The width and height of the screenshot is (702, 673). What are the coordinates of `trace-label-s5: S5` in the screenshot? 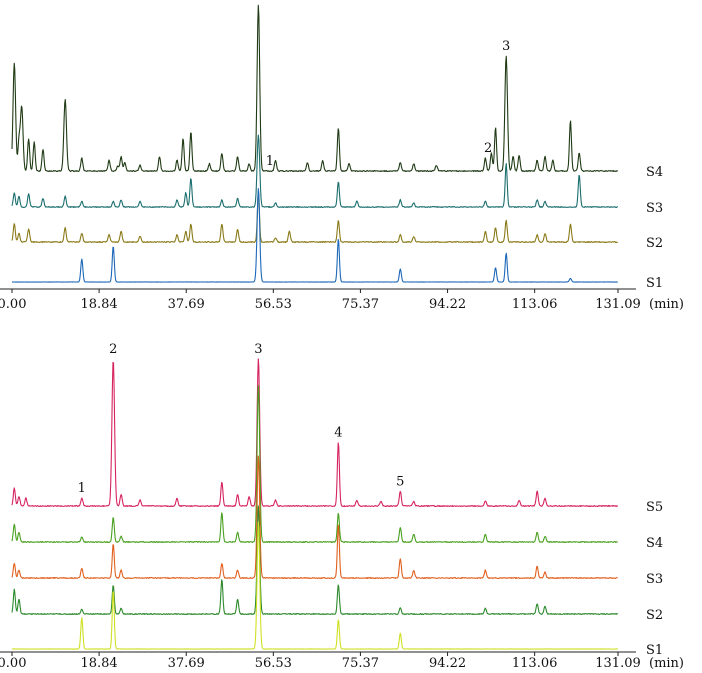 It's located at (654, 507).